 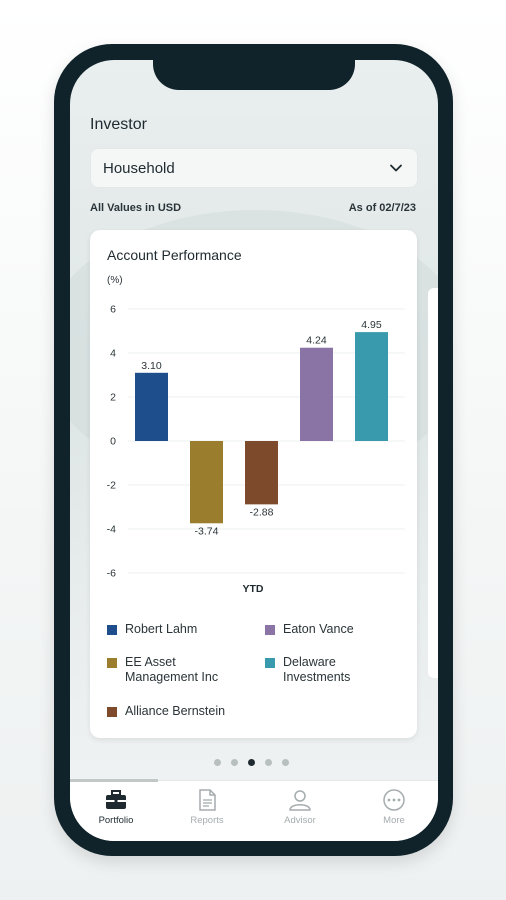 What do you see at coordinates (111, 574) in the screenshot?
I see `y-tick-label: -6` at bounding box center [111, 574].